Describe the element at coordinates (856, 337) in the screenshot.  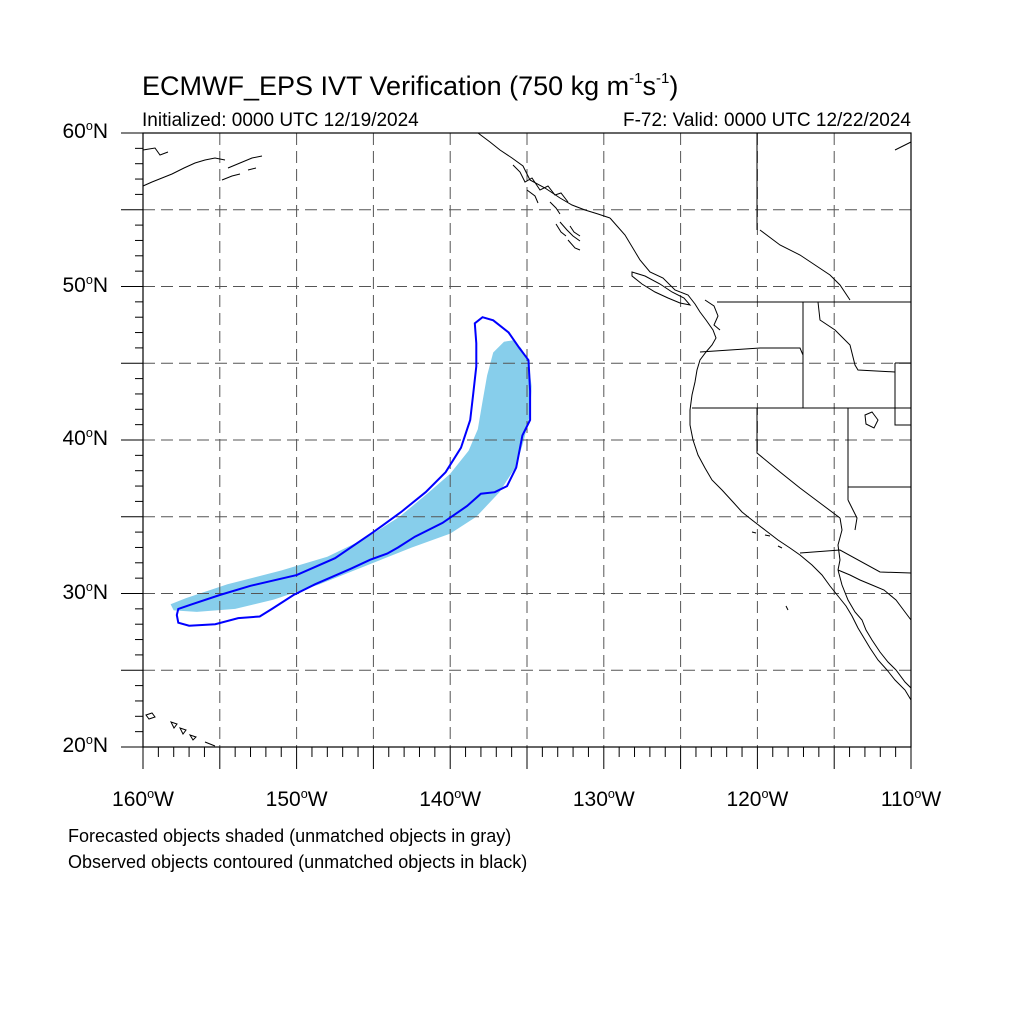
I see `id-mt-border` at that location.